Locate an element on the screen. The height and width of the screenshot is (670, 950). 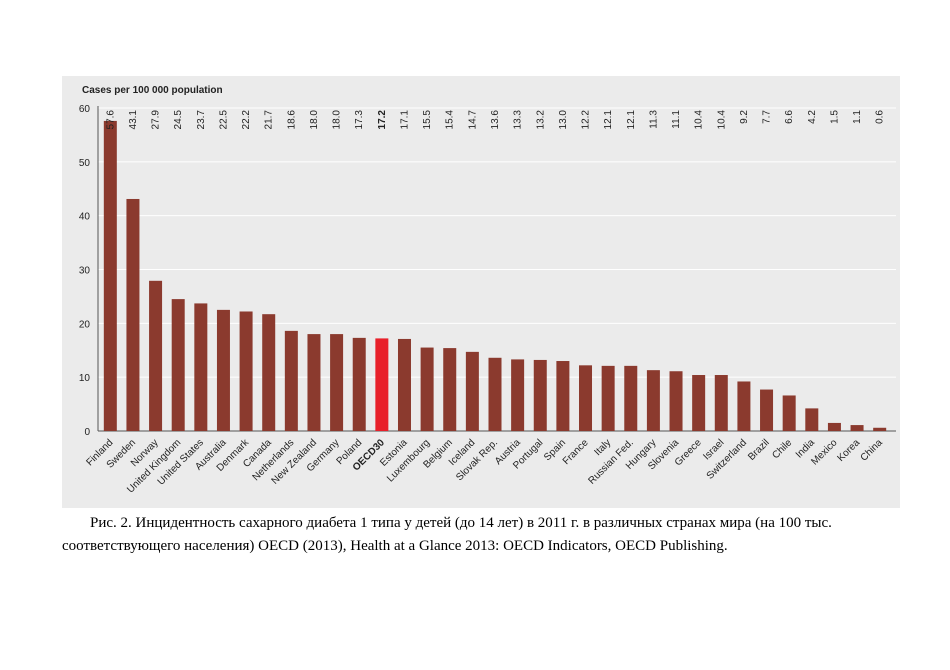
value-label: 15.5 is located at coordinates (427, 120).